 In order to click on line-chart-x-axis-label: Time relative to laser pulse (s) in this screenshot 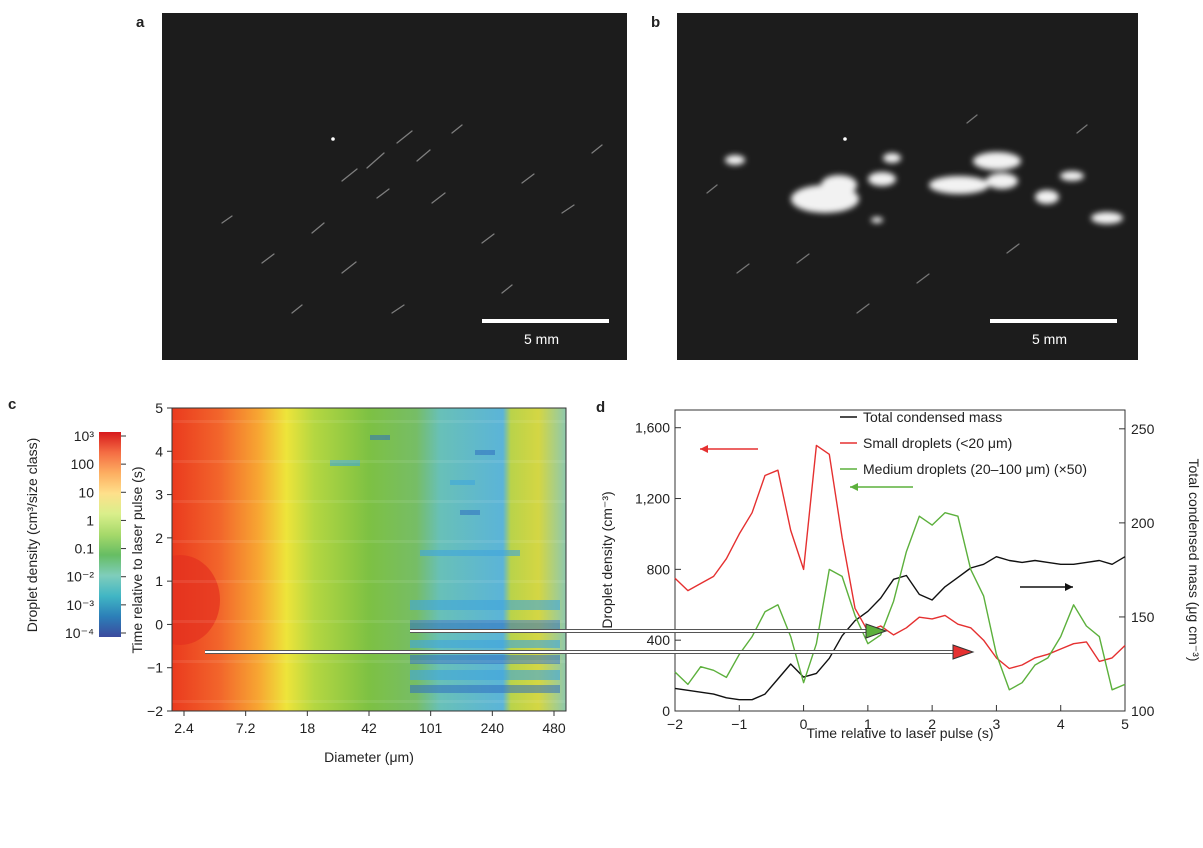, I will do `click(900, 733)`.